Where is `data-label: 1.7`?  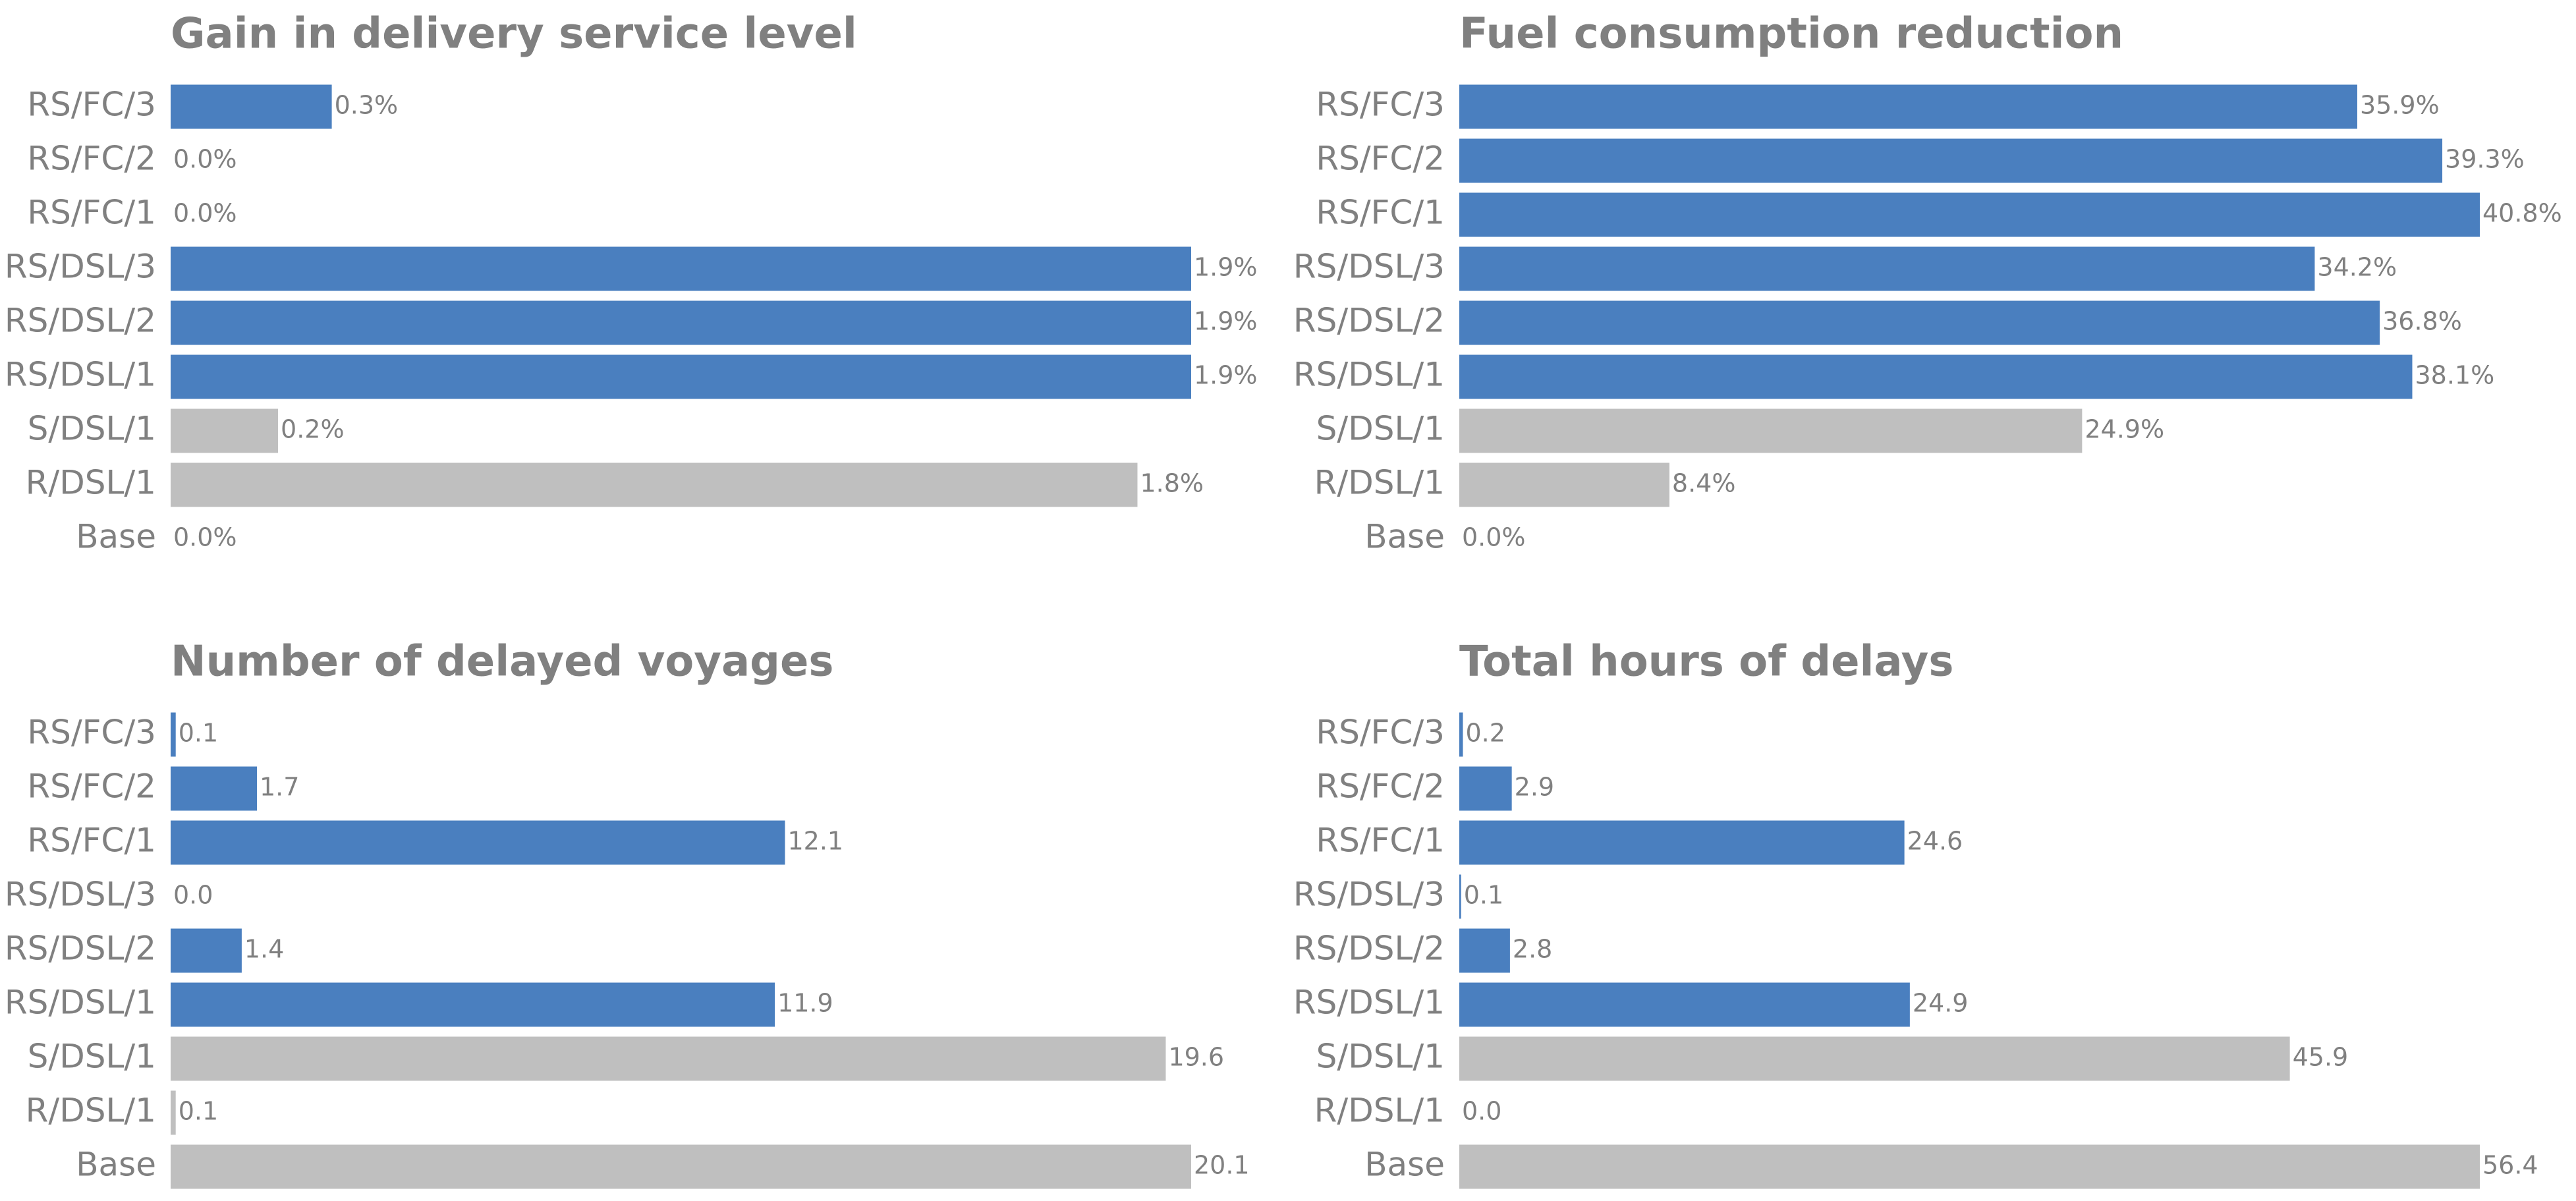 data-label: 1.7 is located at coordinates (279, 787).